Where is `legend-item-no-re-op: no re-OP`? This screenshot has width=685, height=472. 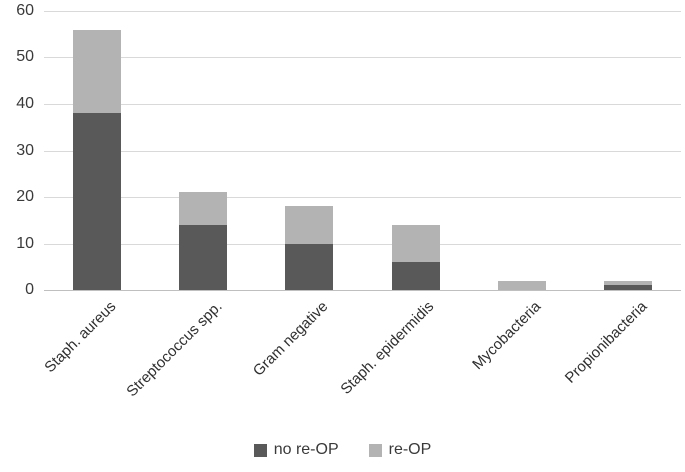
legend-item-no-re-op: no re-OP is located at coordinates (296, 450).